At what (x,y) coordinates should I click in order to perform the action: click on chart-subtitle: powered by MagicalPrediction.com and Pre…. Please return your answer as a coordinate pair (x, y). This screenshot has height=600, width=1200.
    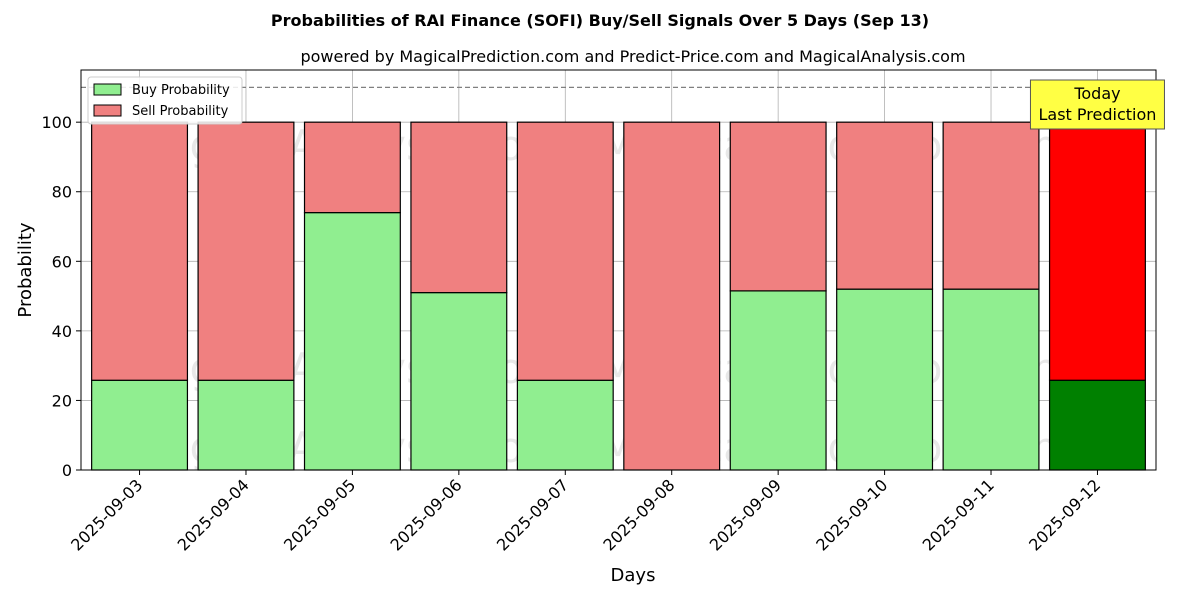
    Looking at the image, I should click on (632, 56).